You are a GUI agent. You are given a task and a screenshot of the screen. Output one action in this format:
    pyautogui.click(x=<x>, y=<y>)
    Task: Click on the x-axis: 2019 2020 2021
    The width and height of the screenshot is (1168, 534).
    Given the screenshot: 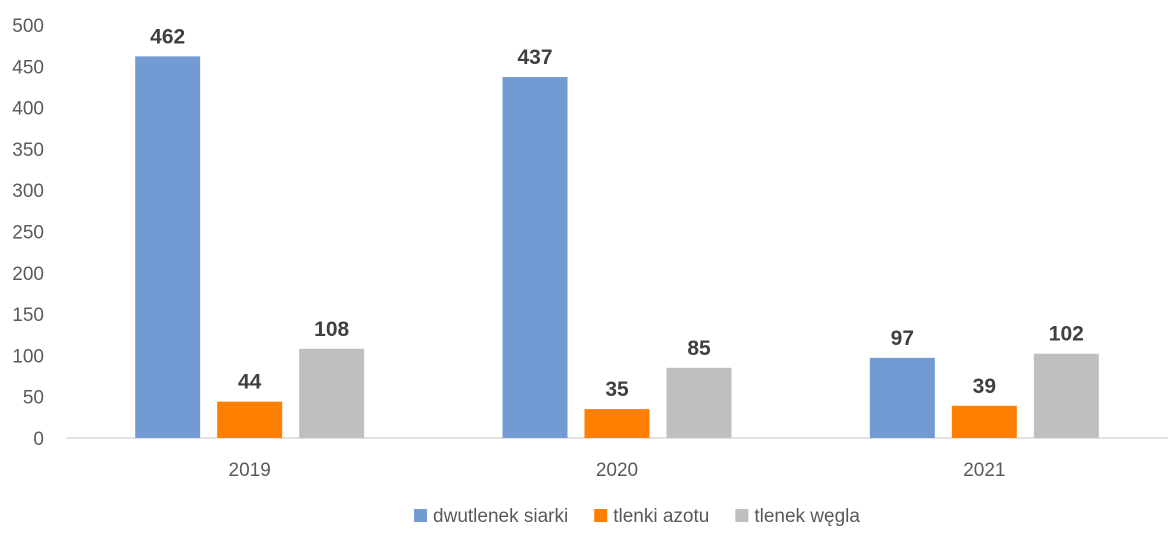 What is the action you would take?
    pyautogui.click(x=617, y=459)
    